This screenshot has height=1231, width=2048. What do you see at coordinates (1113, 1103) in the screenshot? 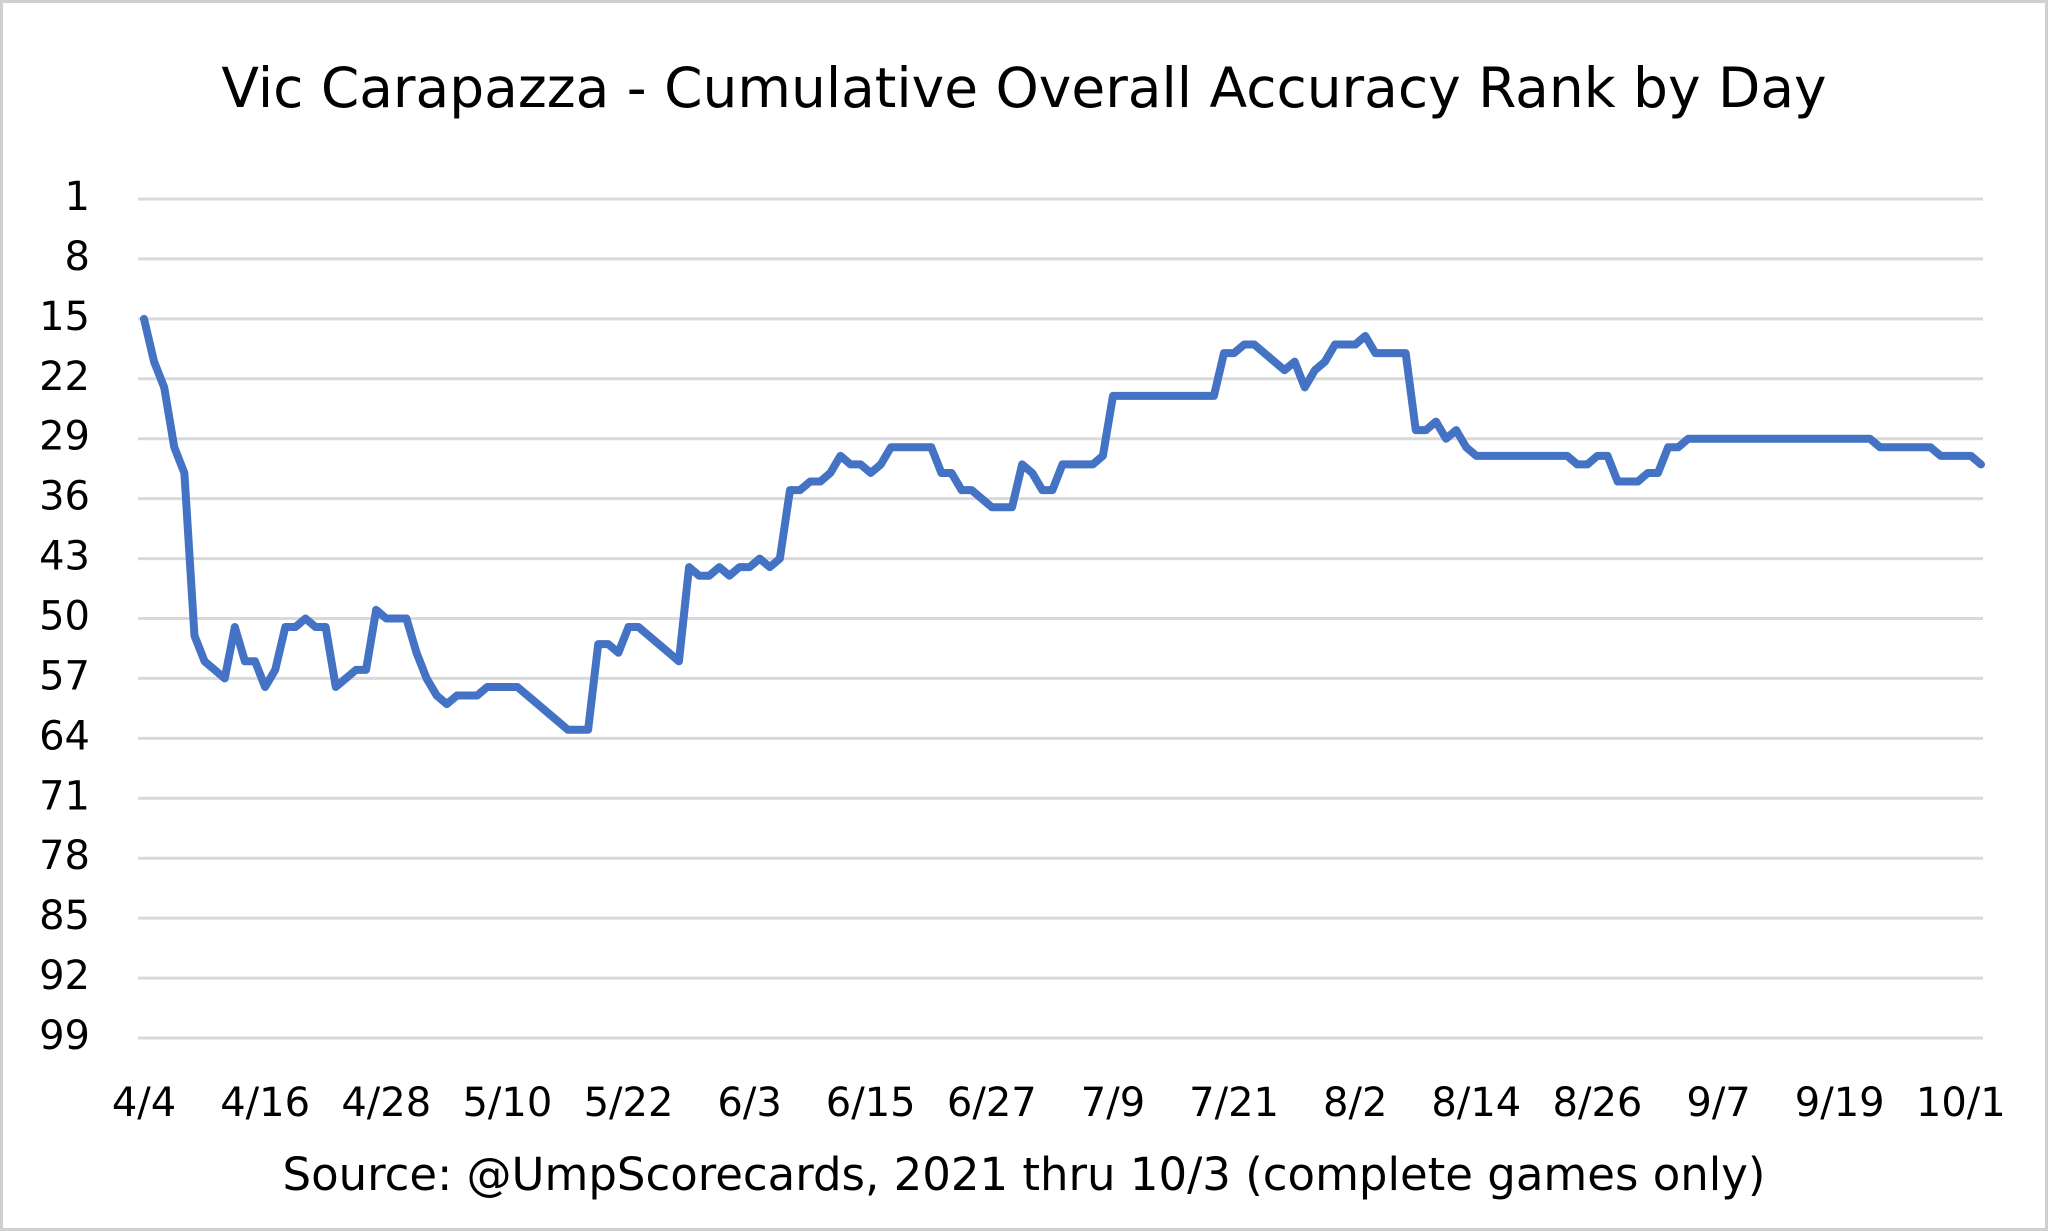
I see `x-tick-label: 7/9` at bounding box center [1113, 1103].